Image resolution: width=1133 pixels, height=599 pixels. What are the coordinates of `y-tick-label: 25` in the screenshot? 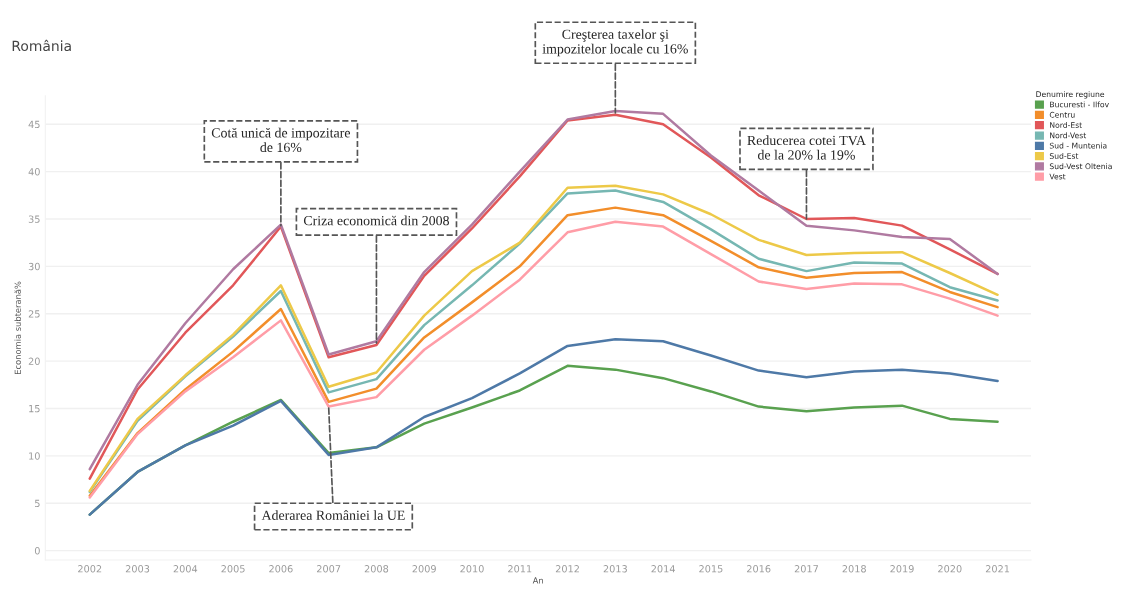 It's located at (34, 314).